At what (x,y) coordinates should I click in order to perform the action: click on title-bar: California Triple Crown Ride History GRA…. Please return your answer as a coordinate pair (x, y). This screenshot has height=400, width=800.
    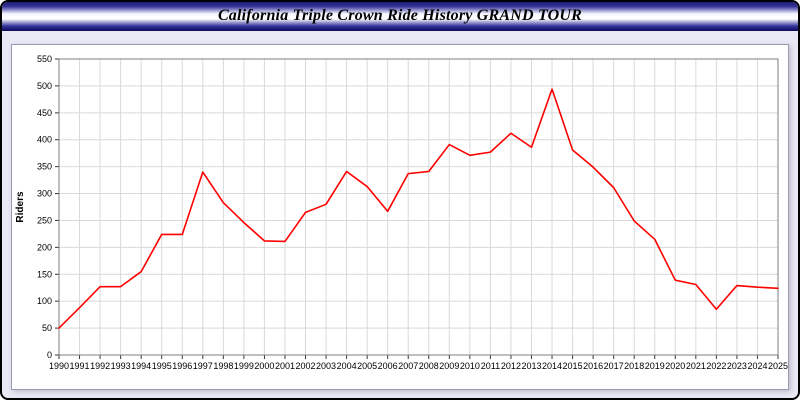
    Looking at the image, I should click on (400, 16).